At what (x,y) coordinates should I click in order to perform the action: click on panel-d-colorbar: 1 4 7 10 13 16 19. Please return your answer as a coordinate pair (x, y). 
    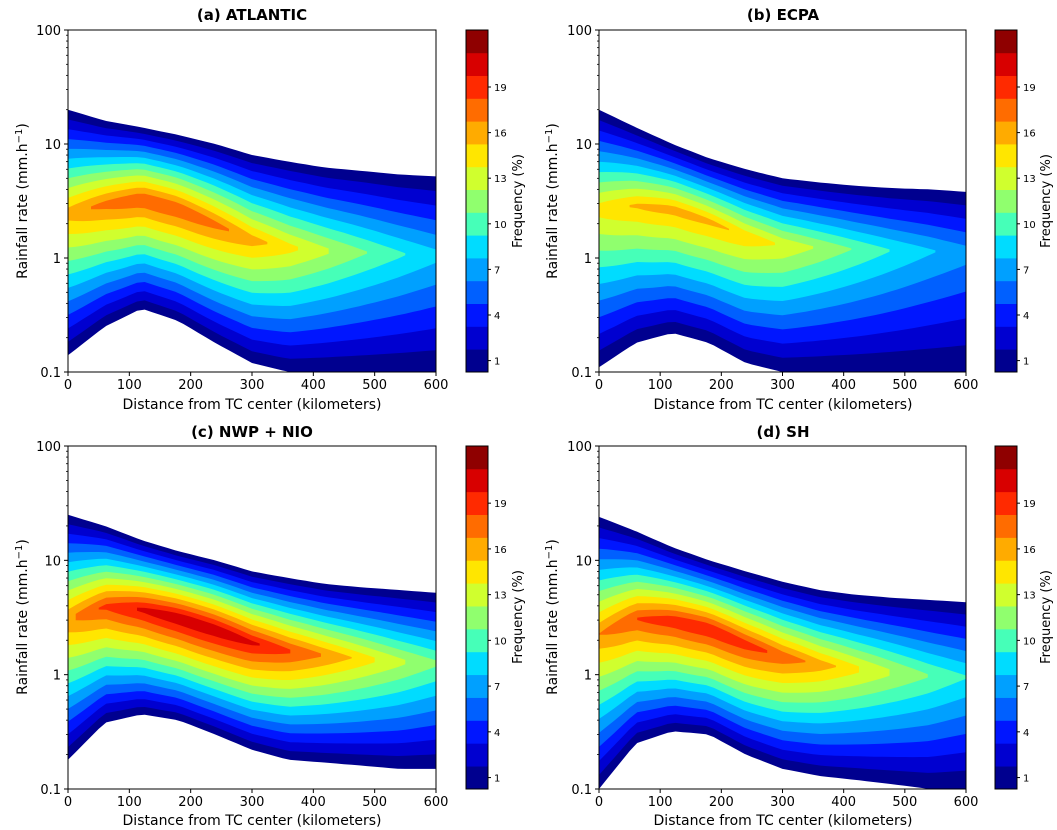
    Looking at the image, I should click on (1015, 617).